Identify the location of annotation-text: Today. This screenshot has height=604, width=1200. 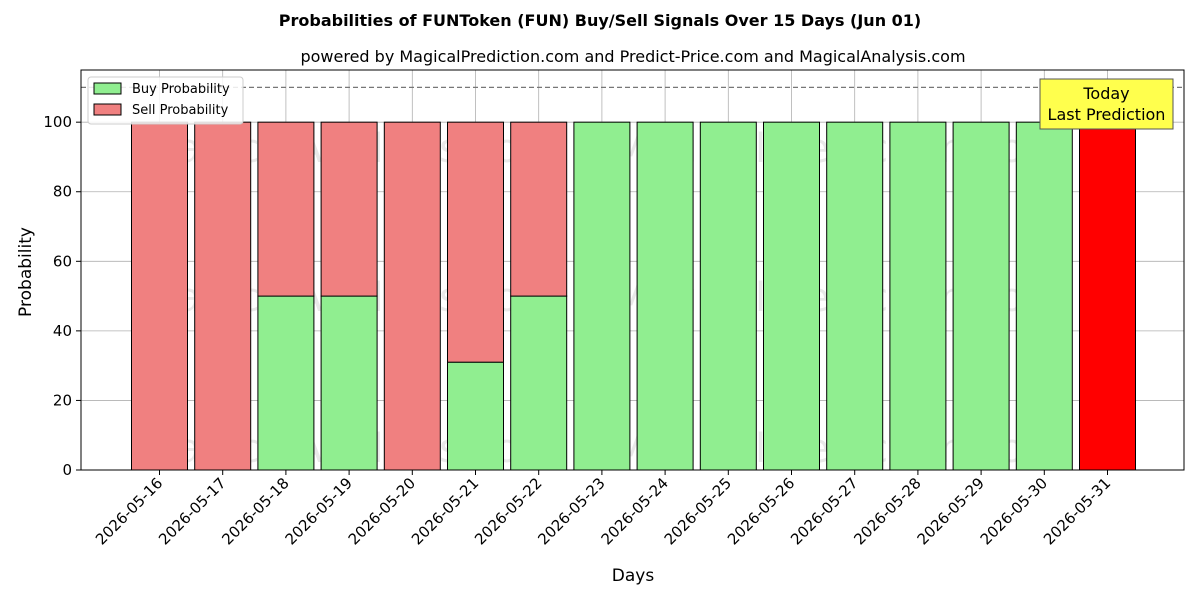
(1105, 93).